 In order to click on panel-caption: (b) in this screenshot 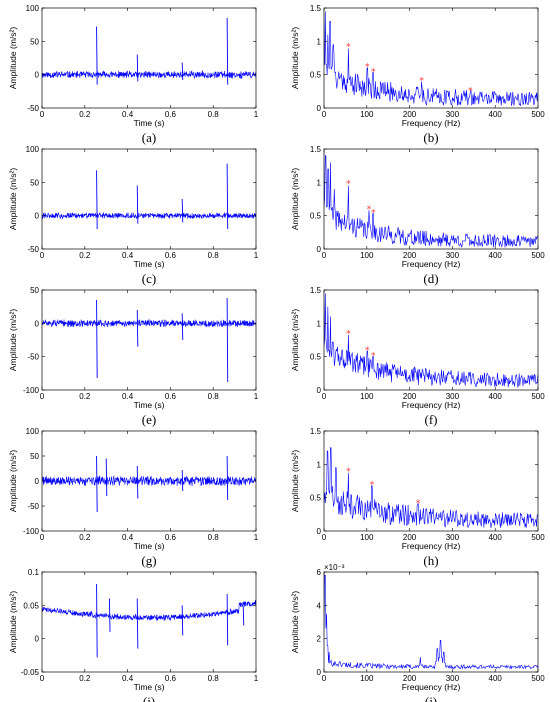, I will do `click(430, 137)`.